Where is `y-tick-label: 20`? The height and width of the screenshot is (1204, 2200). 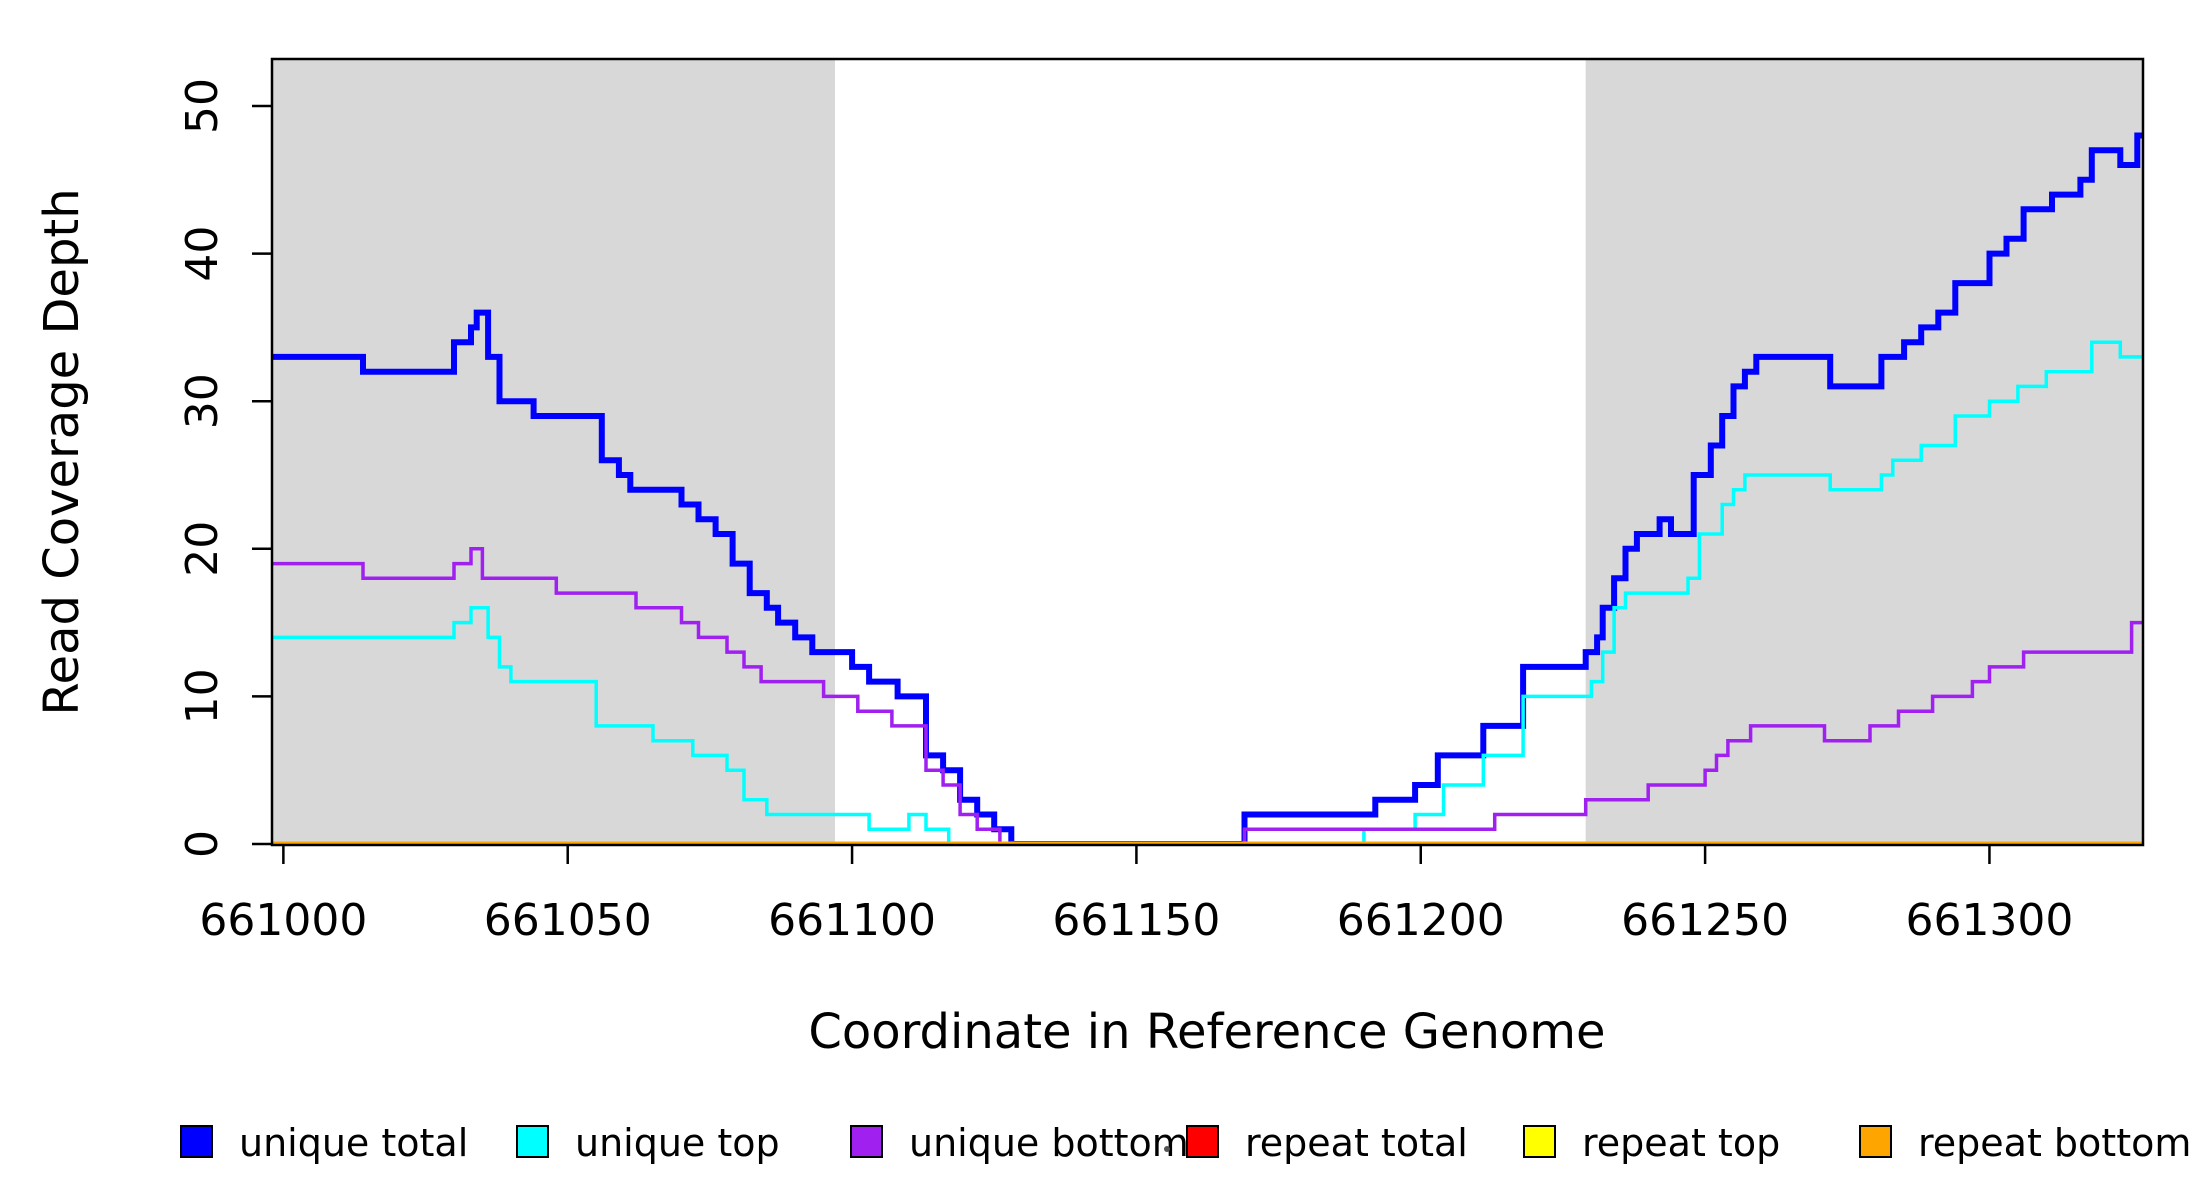
y-tick-label: 20 is located at coordinates (202, 549).